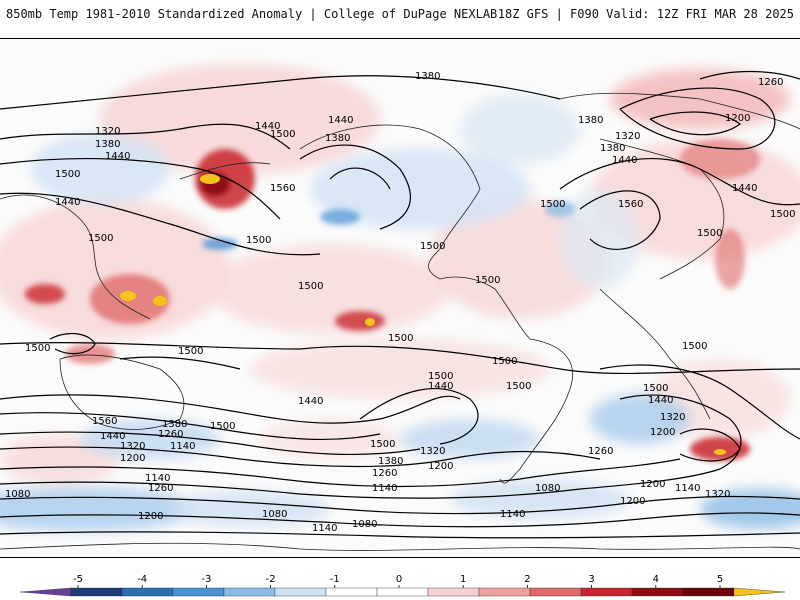 The height and width of the screenshot is (600, 800). What do you see at coordinates (720, 579) in the screenshot?
I see `colorbar-tick-label: 5` at bounding box center [720, 579].